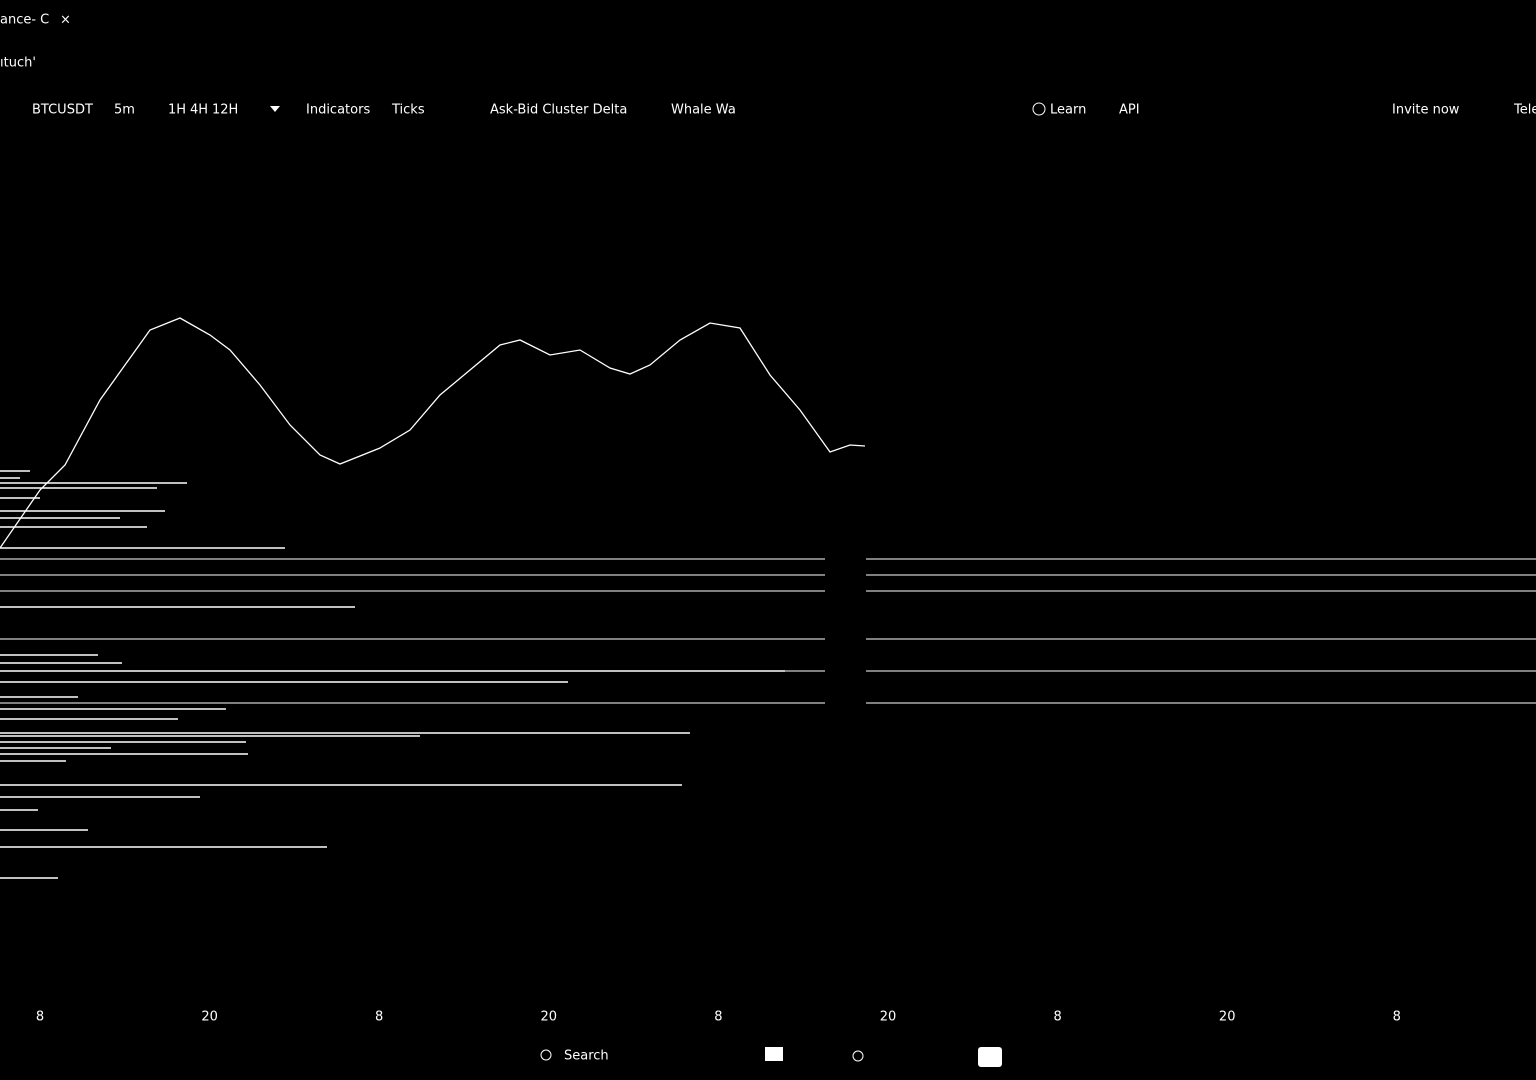  I want to click on symbol: BTCUSDT, so click(62, 110).